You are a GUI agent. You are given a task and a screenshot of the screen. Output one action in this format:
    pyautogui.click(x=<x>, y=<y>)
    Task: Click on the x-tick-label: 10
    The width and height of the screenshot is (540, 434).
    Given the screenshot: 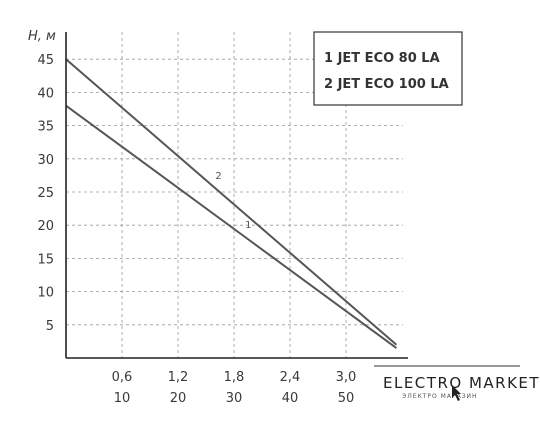 What is the action you would take?
    pyautogui.click(x=122, y=398)
    